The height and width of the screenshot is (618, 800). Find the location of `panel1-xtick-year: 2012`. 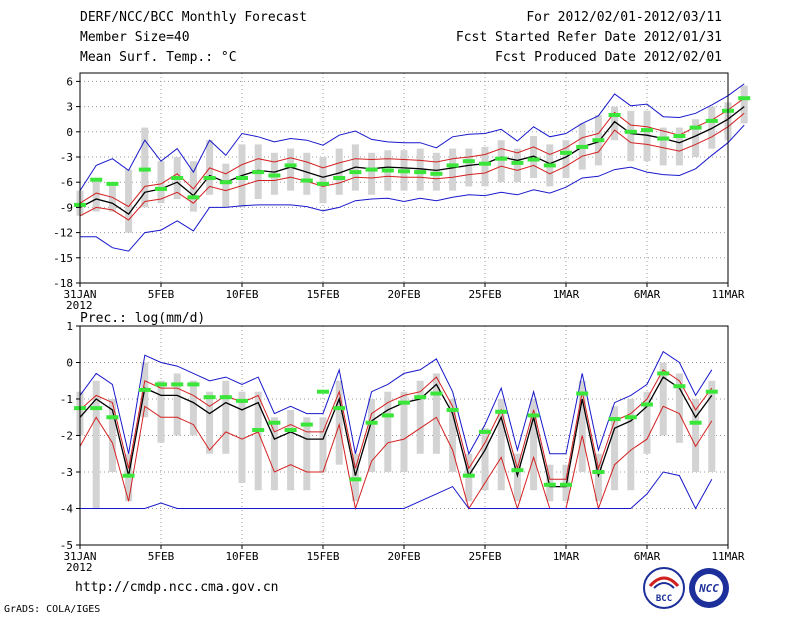

panel1-xtick-year: 2012 is located at coordinates (79, 305).